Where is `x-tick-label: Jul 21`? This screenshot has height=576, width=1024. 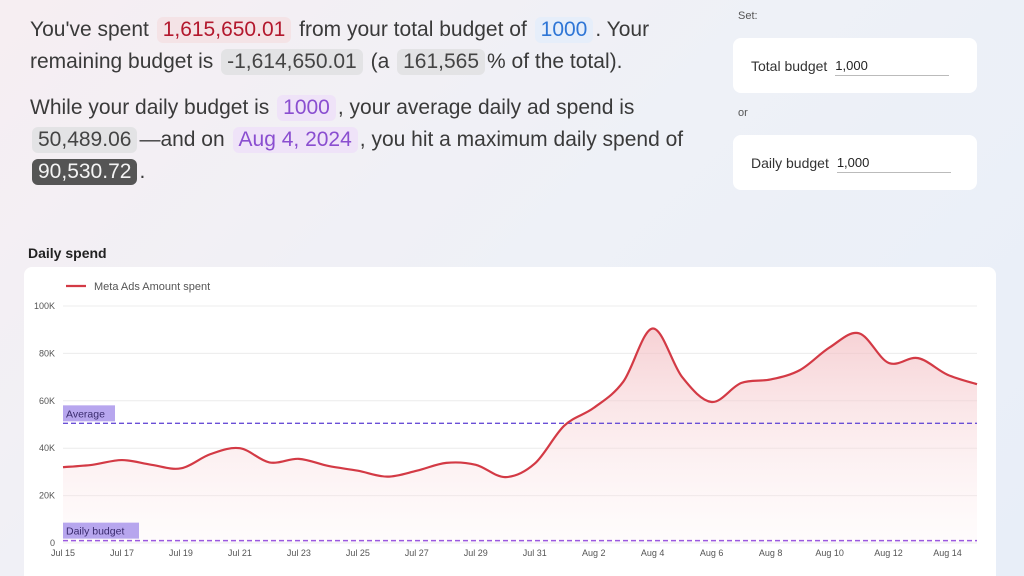 x-tick-label: Jul 21 is located at coordinates (240, 553).